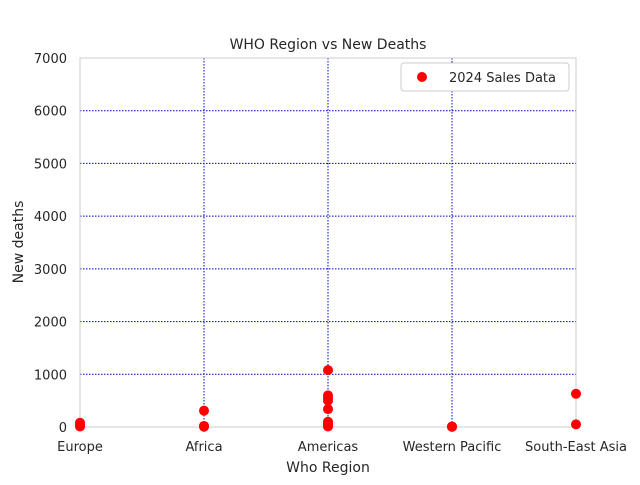 Image resolution: width=640 pixels, height=485 pixels. I want to click on x-tick-label: Europe, so click(80, 447).